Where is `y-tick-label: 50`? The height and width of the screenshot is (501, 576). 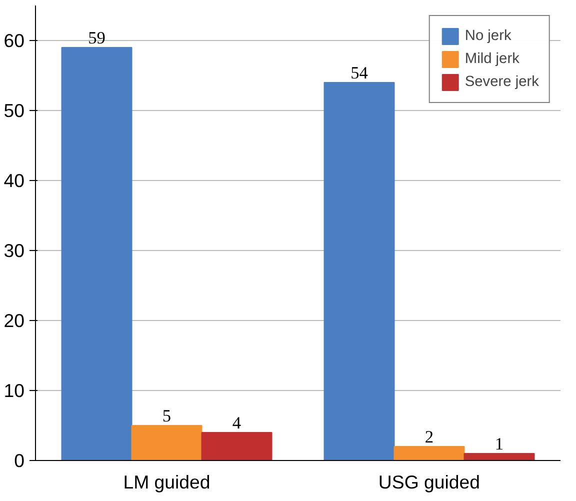
y-tick-label: 50 is located at coordinates (14, 110).